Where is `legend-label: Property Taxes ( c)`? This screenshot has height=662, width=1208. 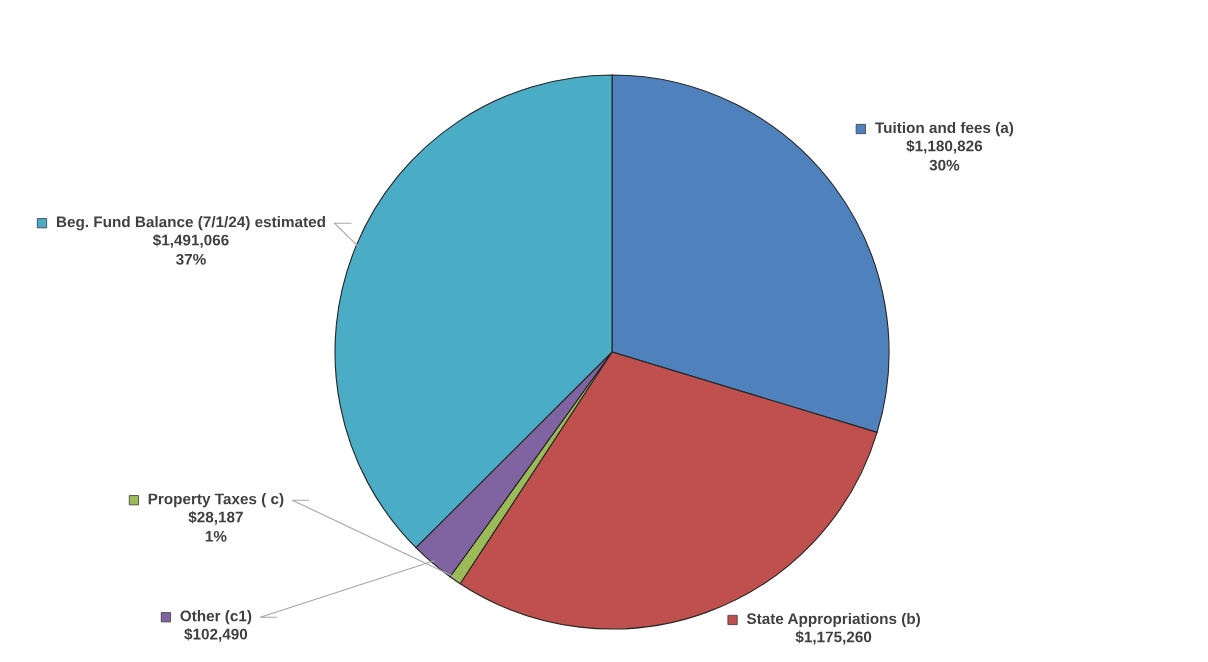 legend-label: Property Taxes ( c) is located at coordinates (216, 500).